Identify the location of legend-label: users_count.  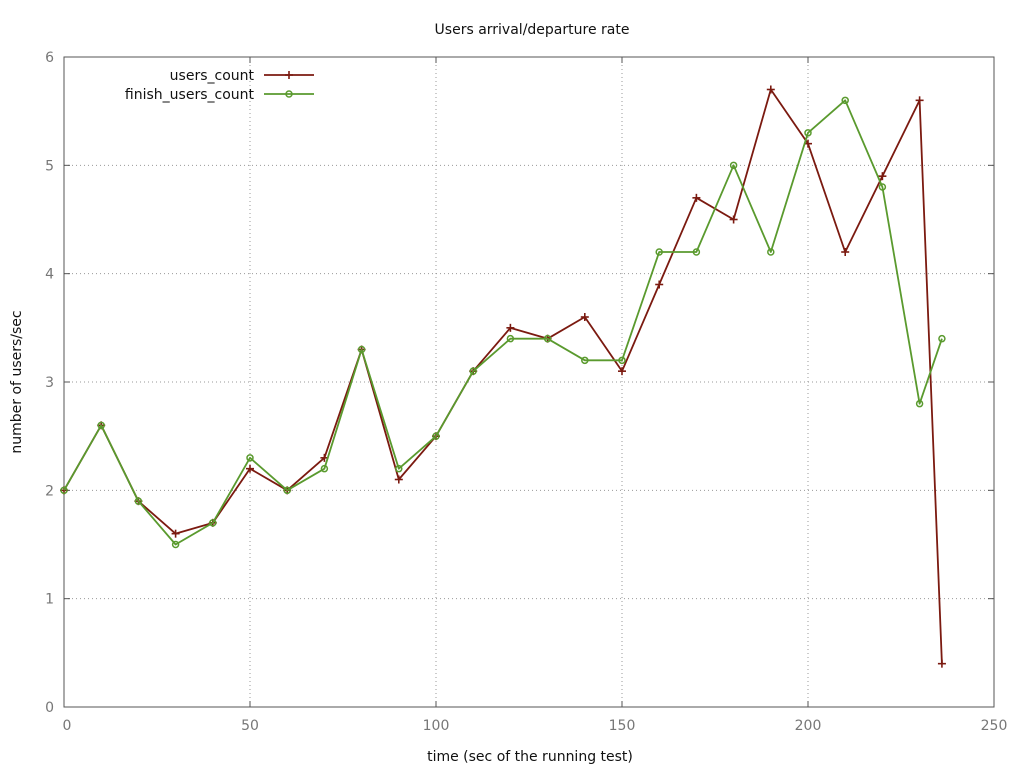
(212, 76).